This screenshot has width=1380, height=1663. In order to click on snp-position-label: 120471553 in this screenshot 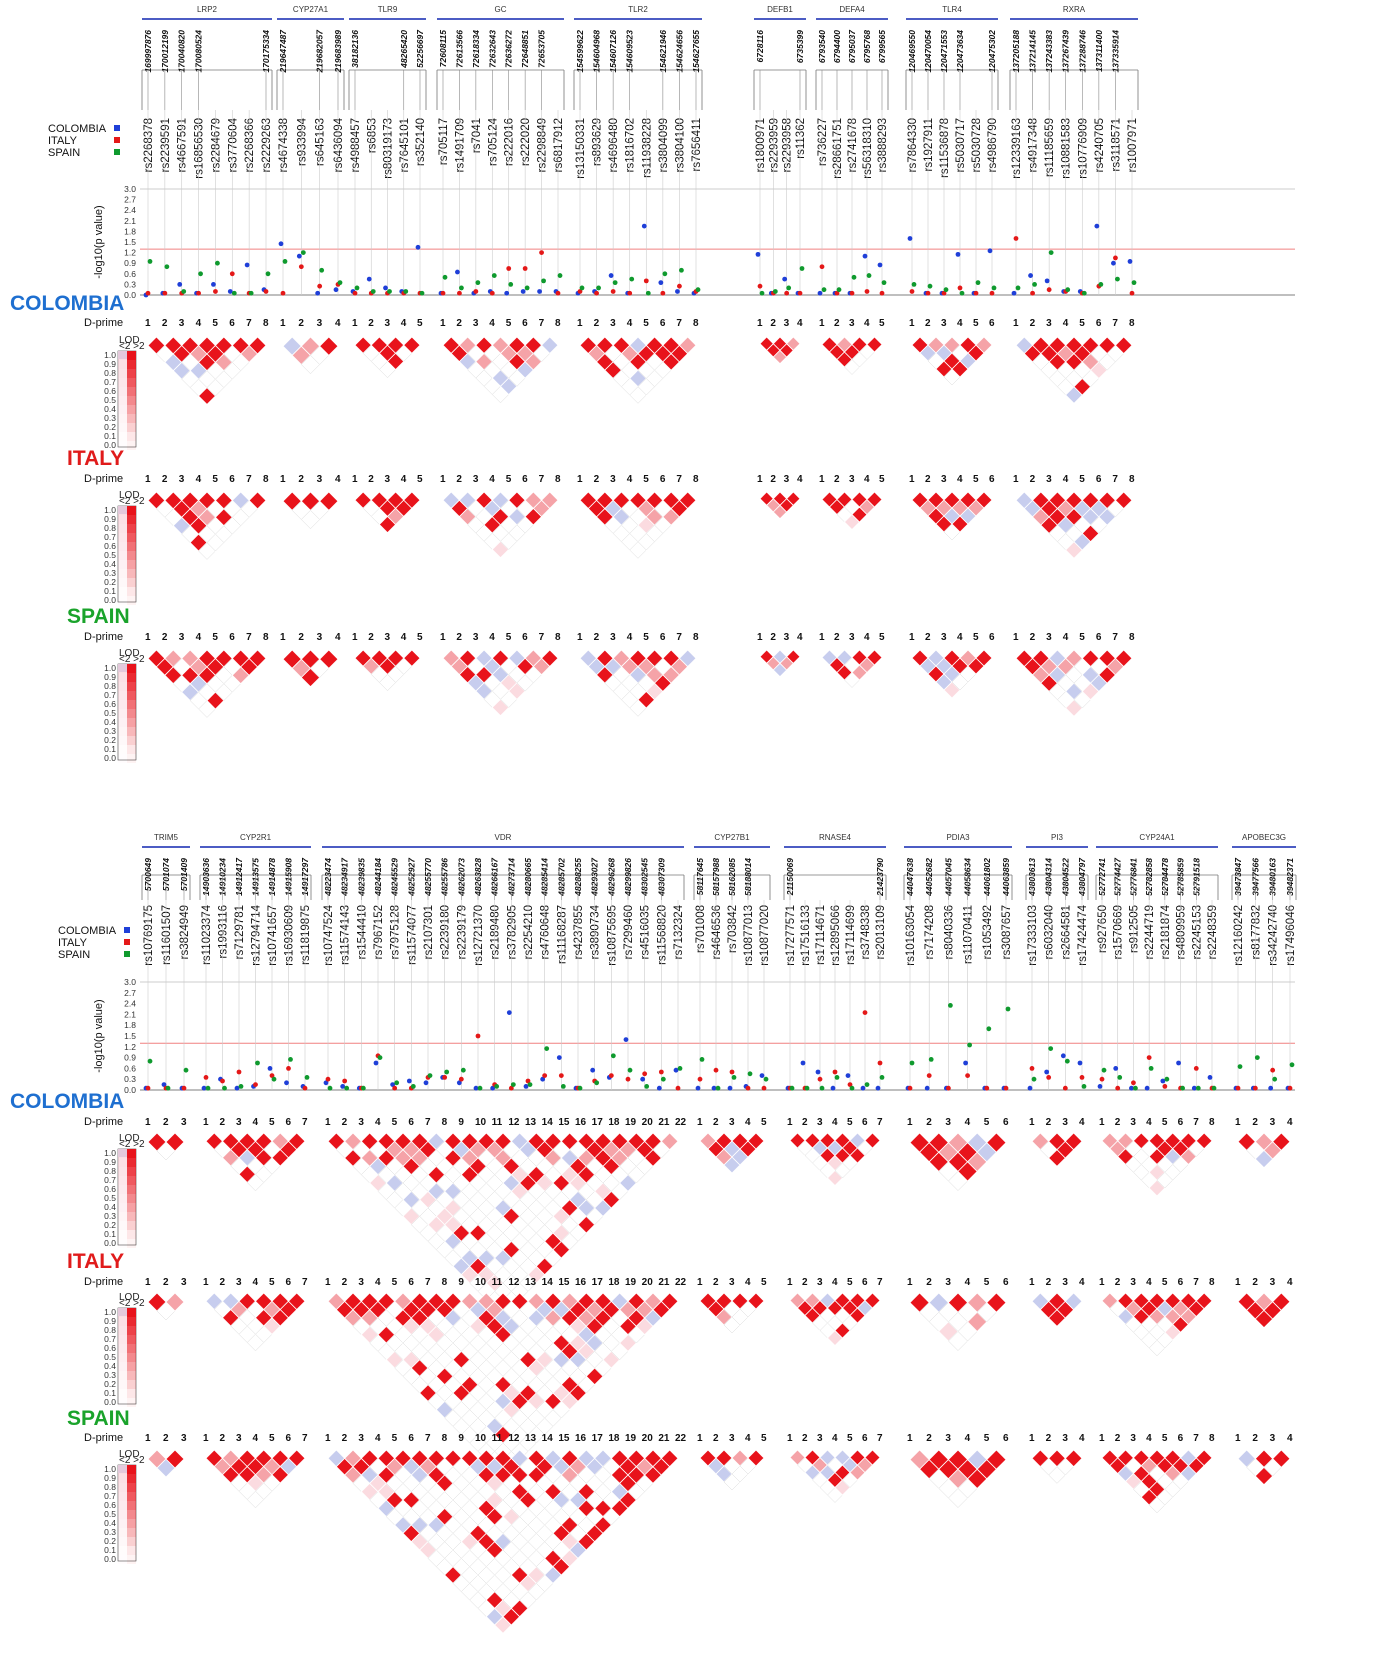, I will do `click(944, 51)`.